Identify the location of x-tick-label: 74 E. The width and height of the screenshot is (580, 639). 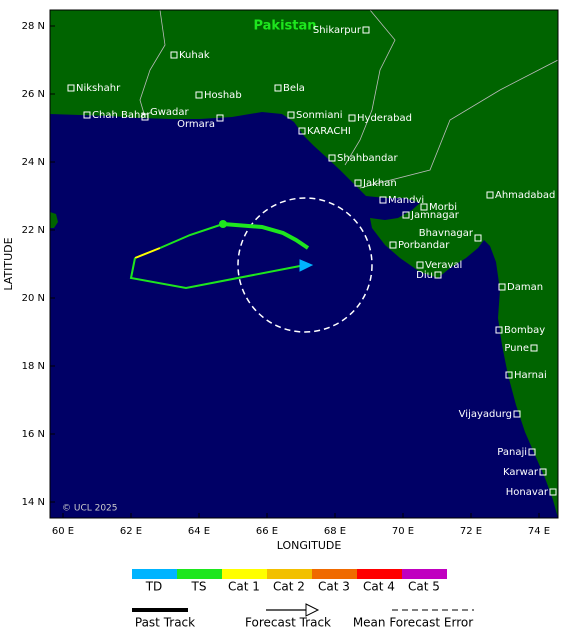
(539, 531).